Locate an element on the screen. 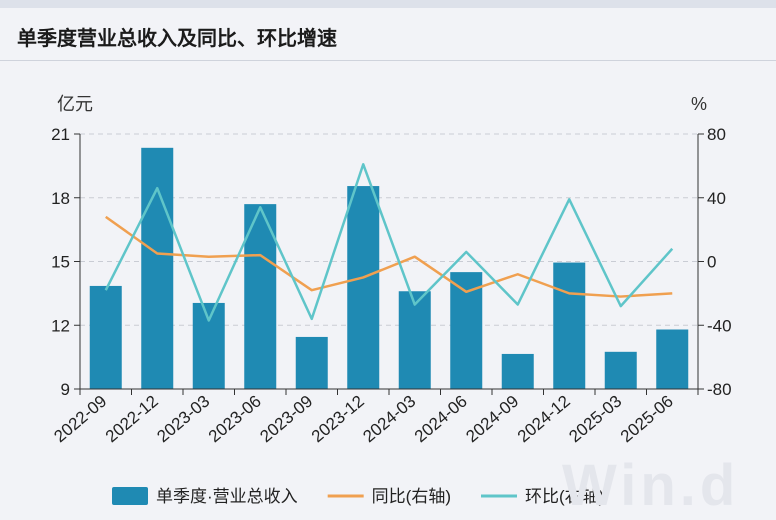 The height and width of the screenshot is (520, 776). y-left-tick-label: 21 is located at coordinates (60, 134).